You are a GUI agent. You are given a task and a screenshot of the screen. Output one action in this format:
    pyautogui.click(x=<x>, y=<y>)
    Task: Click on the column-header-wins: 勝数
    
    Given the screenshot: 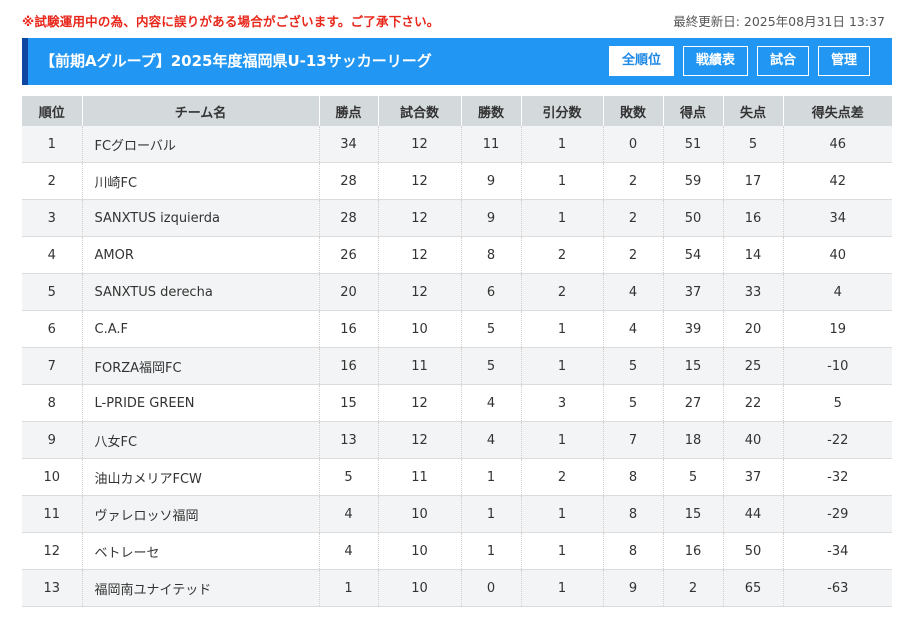 What is the action you would take?
    pyautogui.click(x=491, y=111)
    